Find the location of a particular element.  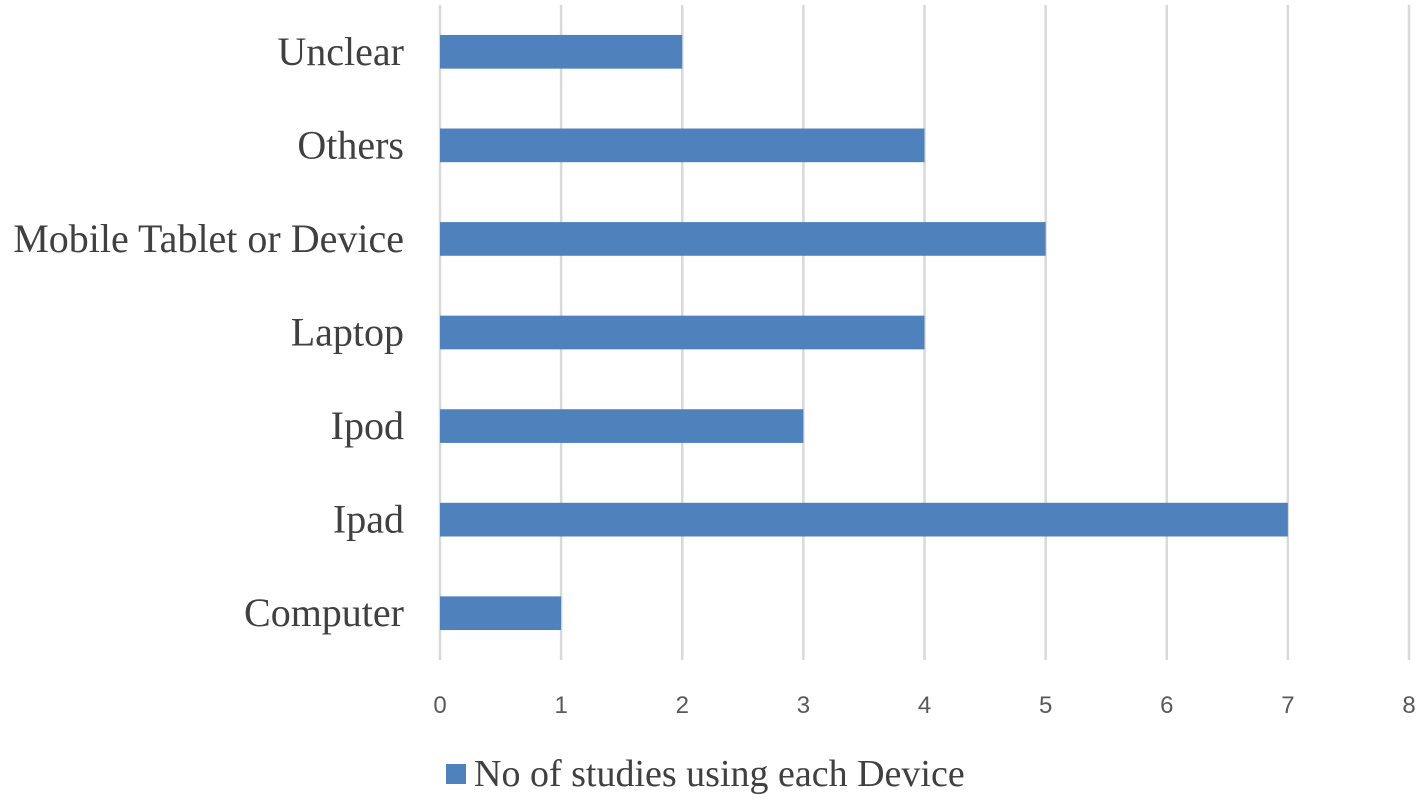

x-axis-tick-labels: 0 1 2 3 4 5 6 7 8 is located at coordinates (924, 705).